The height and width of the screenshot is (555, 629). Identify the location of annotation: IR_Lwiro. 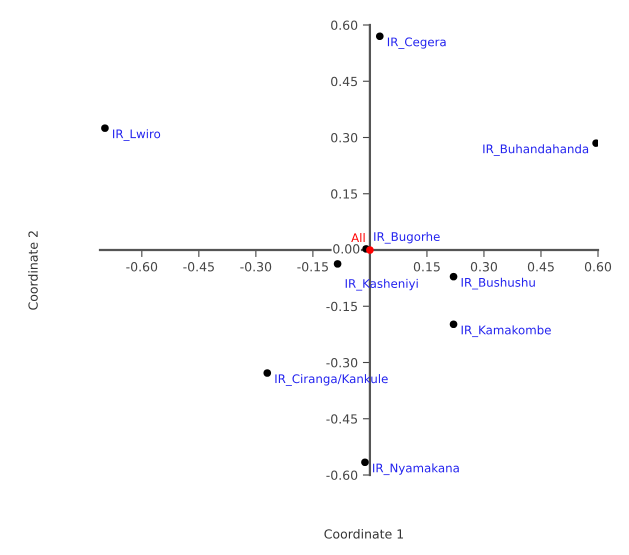
(136, 135).